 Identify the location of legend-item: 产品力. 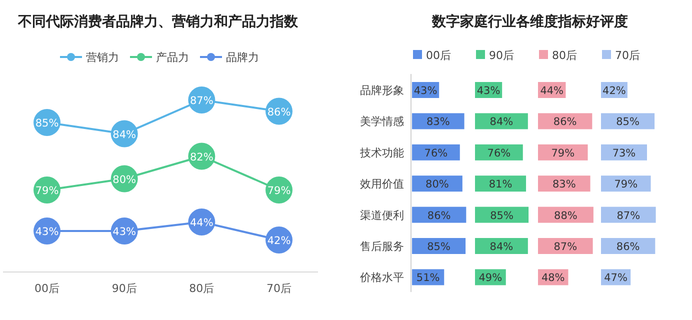
(159, 57).